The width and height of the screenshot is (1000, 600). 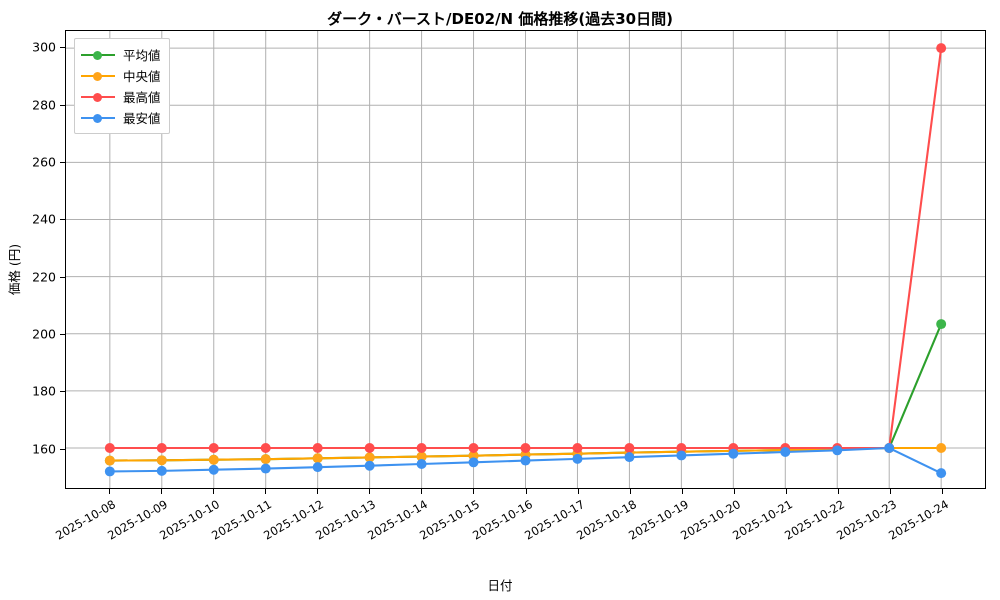 What do you see at coordinates (44, 277) in the screenshot?
I see `y-tick-label: 220` at bounding box center [44, 277].